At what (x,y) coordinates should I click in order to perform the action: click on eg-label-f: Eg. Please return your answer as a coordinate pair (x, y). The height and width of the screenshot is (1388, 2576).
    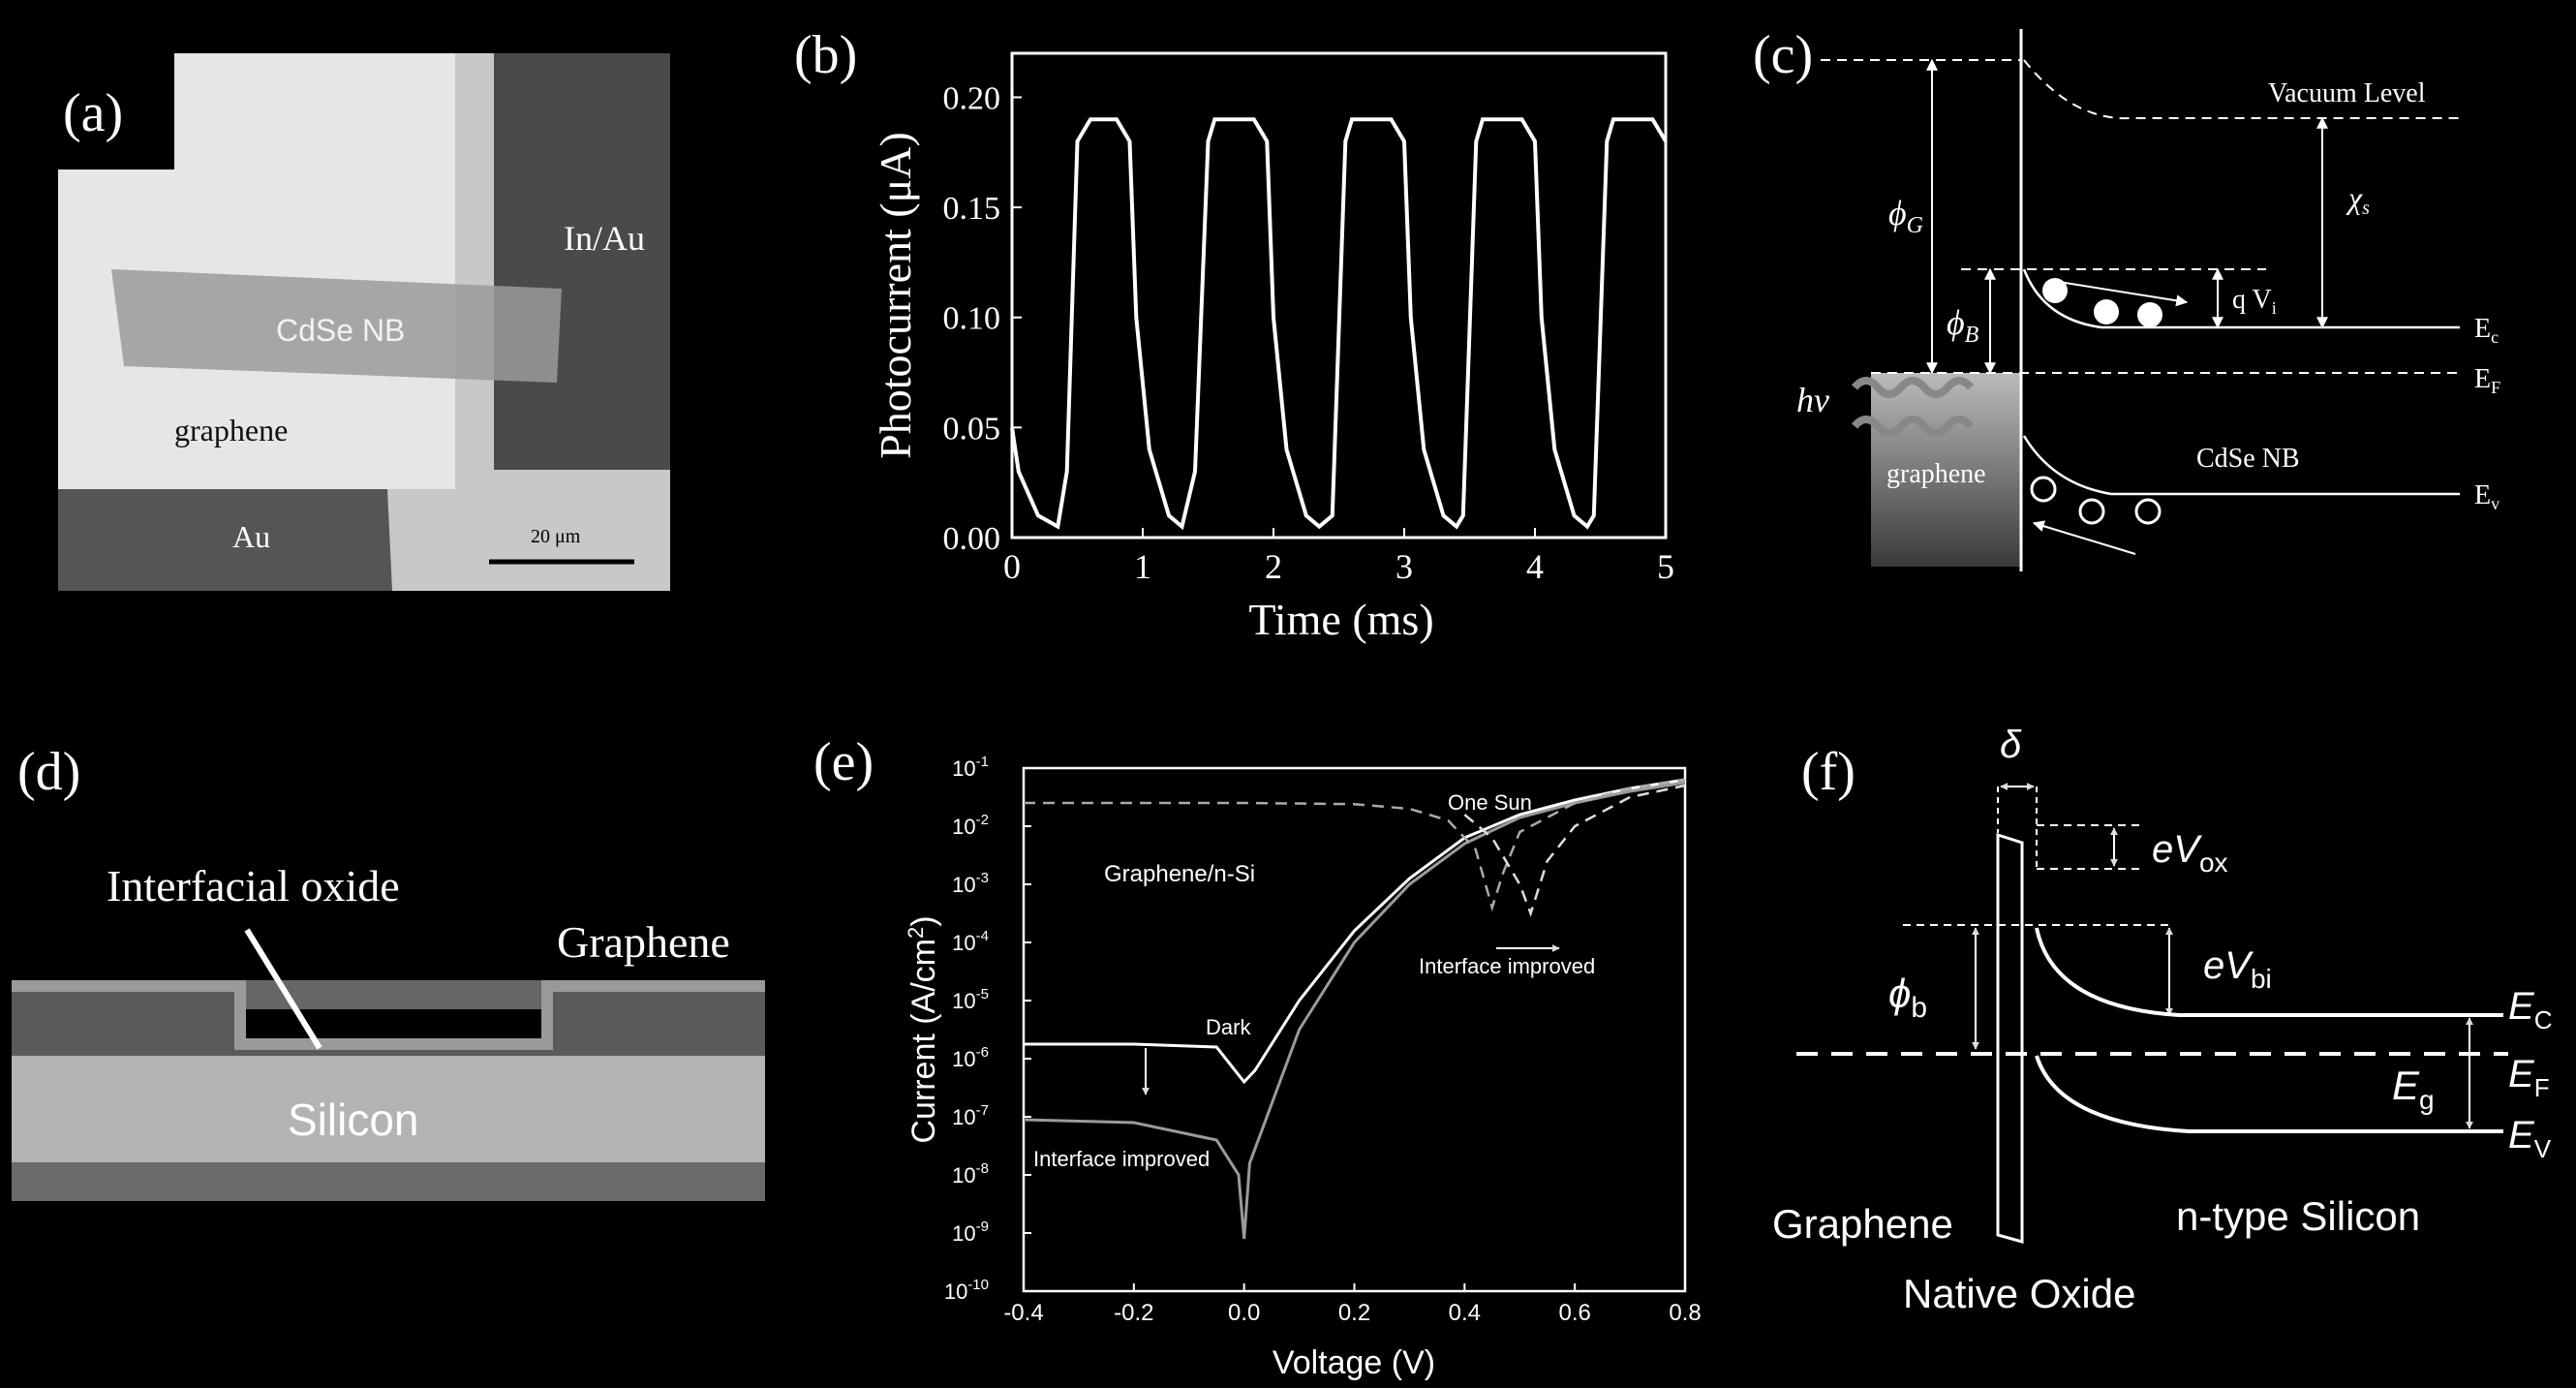
    Looking at the image, I should click on (2413, 1089).